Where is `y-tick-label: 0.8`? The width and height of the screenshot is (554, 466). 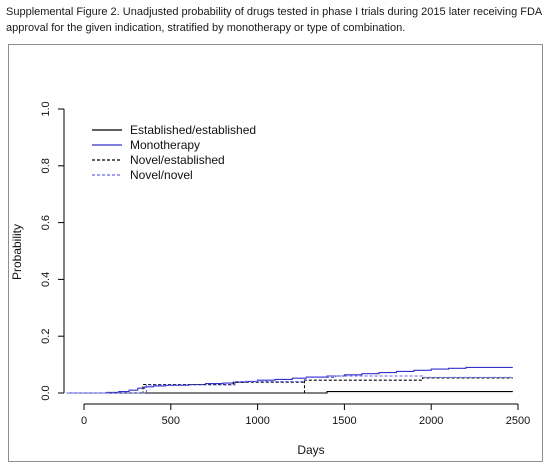 y-tick-label: 0.8 is located at coordinates (46, 165).